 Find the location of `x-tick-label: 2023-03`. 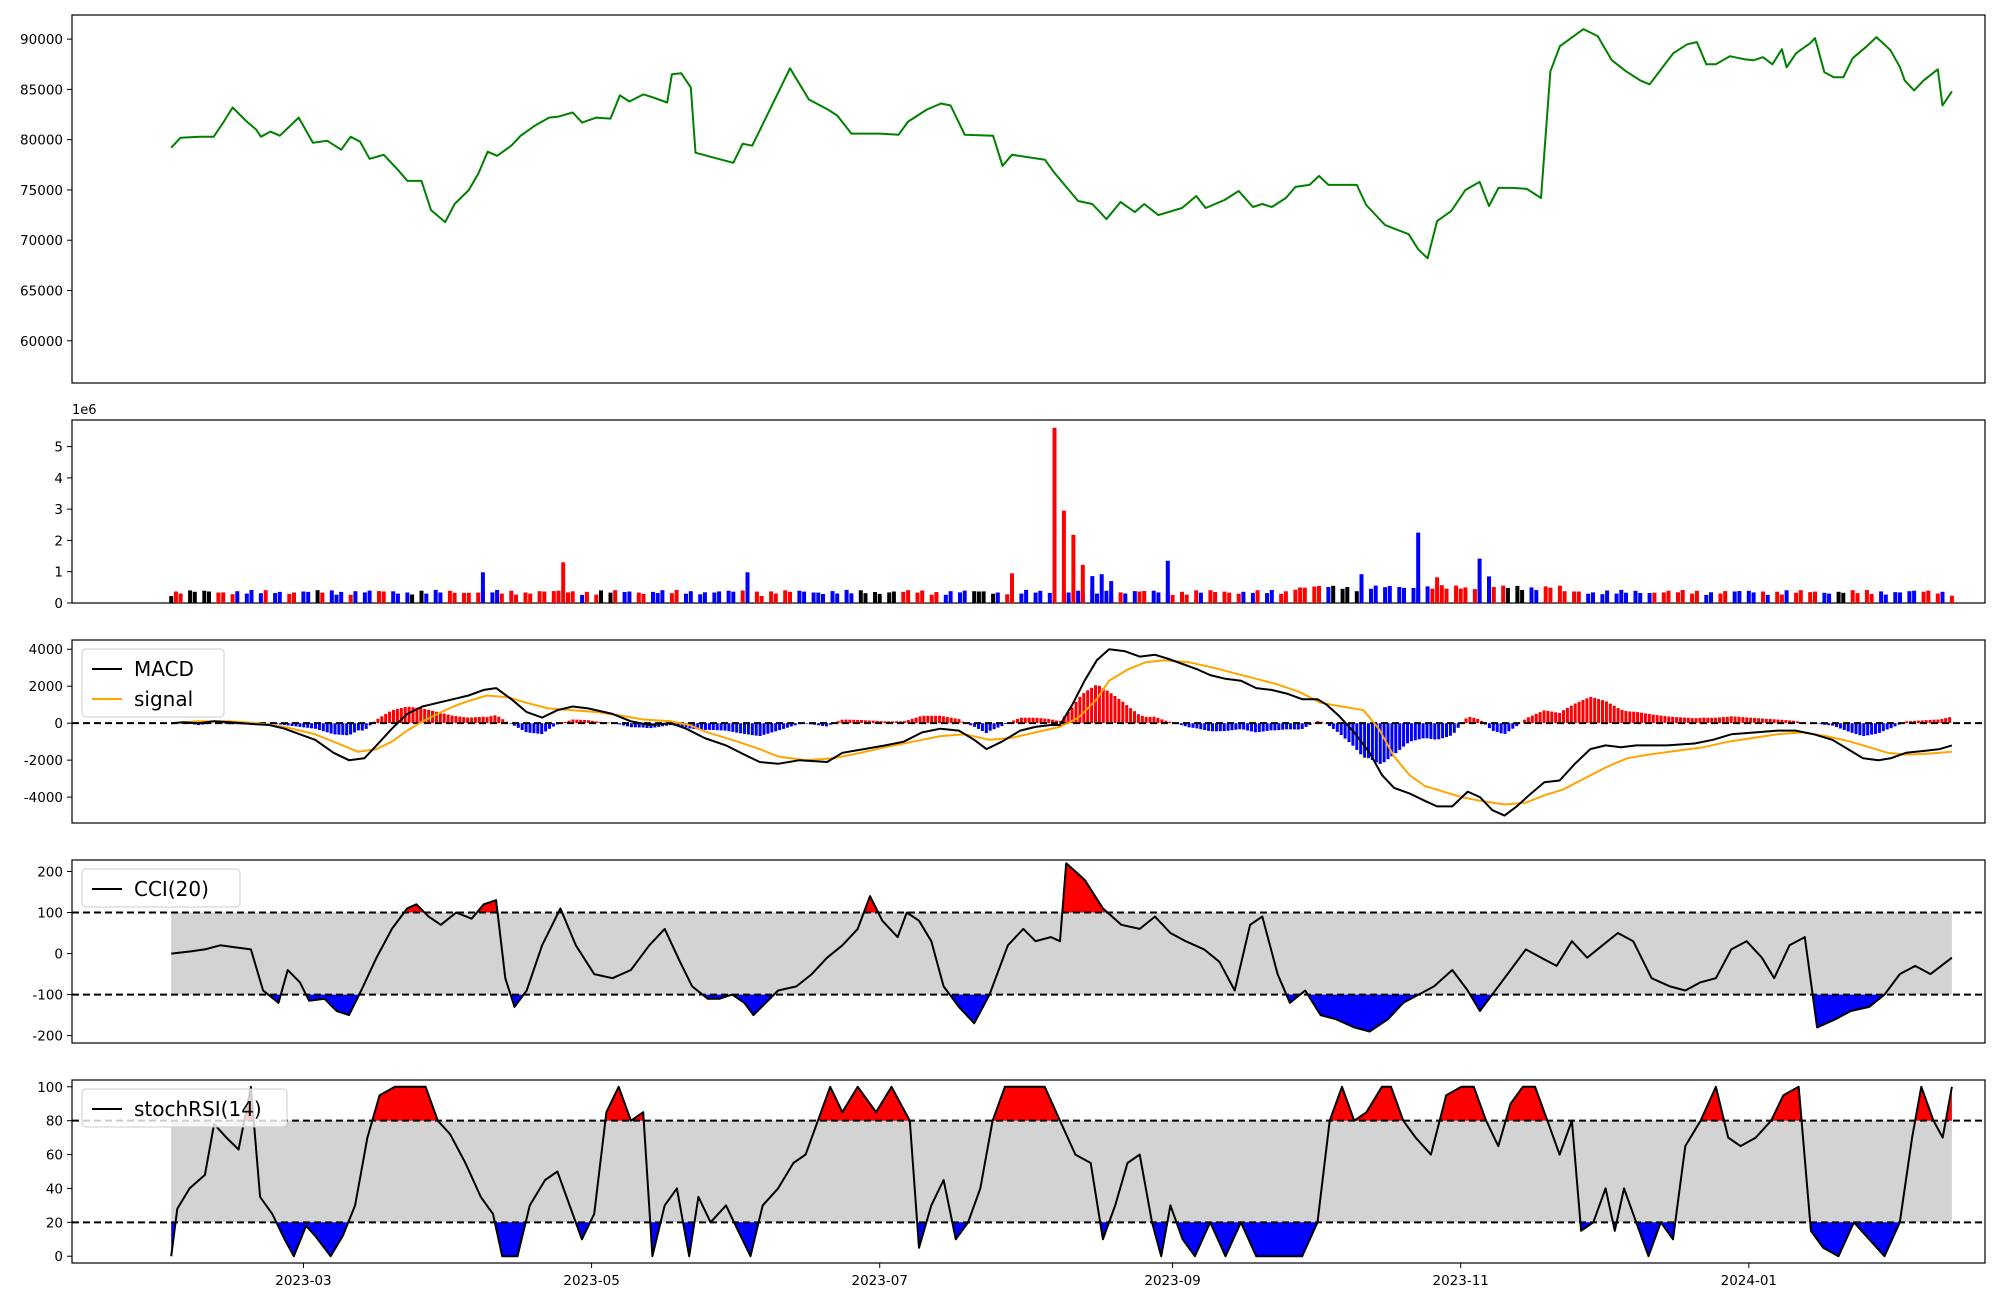

x-tick-label: 2023-03 is located at coordinates (303, 1281).